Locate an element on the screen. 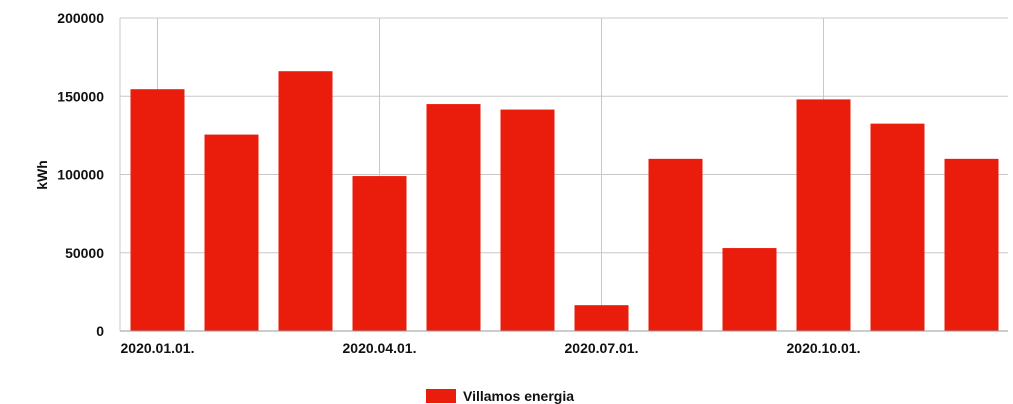 Image resolution: width=1013 pixels, height=404 pixels. y-tick-label: 50000 is located at coordinates (84, 253).